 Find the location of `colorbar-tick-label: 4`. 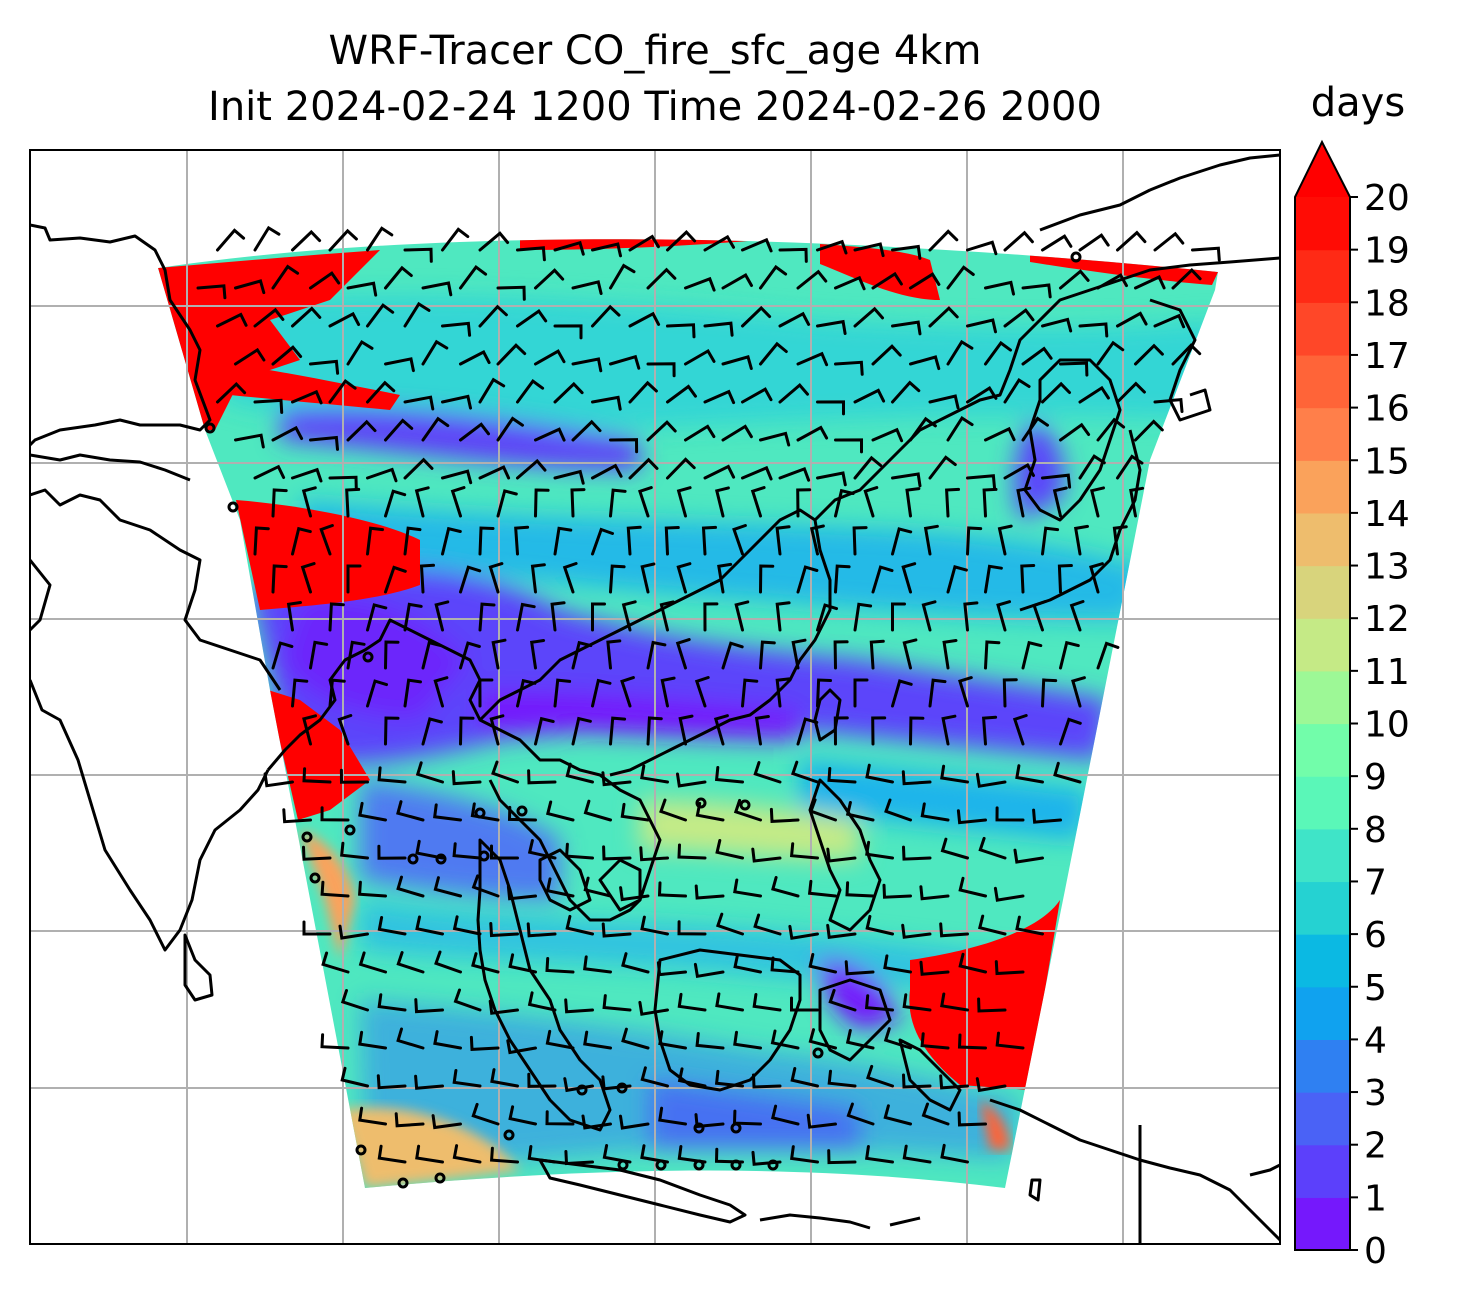

colorbar-tick-label: 4 is located at coordinates (1375, 1040).